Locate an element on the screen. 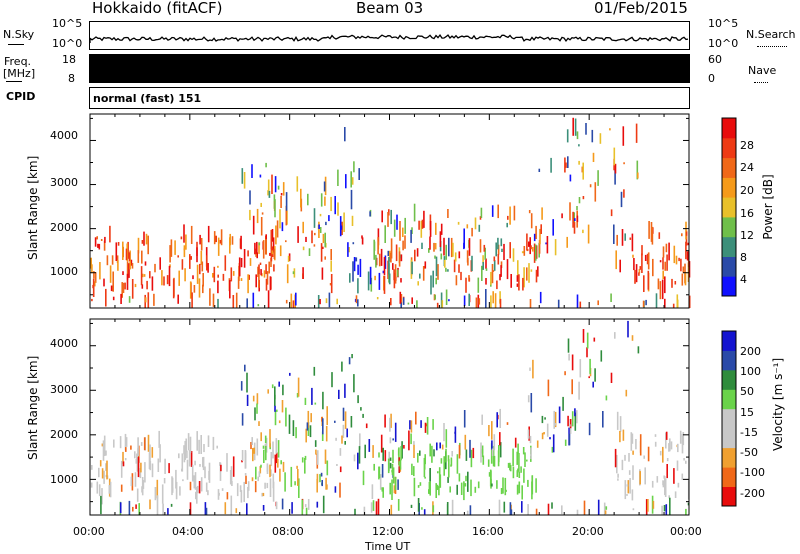 This screenshot has width=800, height=554. velocity-cbar-tick-100: 100 is located at coordinates (750, 371).